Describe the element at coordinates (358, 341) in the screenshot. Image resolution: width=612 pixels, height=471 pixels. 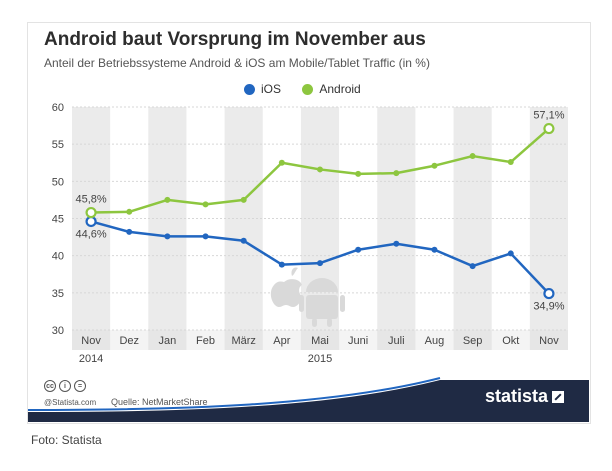
I see `x-tick-label: Juni` at that location.